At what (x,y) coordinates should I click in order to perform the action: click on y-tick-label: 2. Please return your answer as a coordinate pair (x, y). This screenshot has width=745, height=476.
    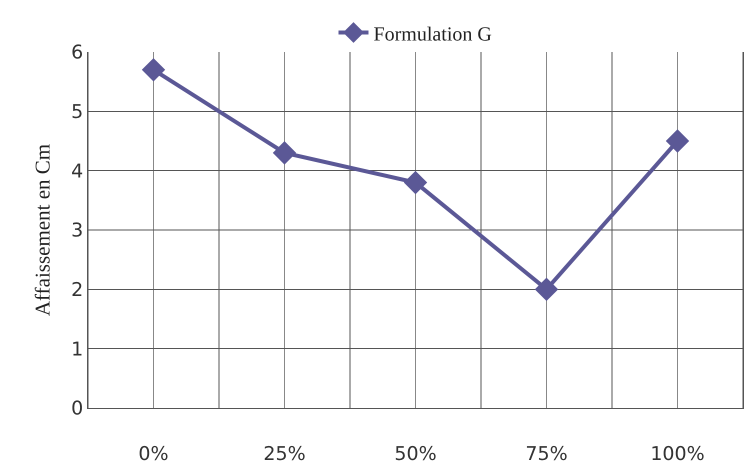
    Looking at the image, I should click on (77, 289).